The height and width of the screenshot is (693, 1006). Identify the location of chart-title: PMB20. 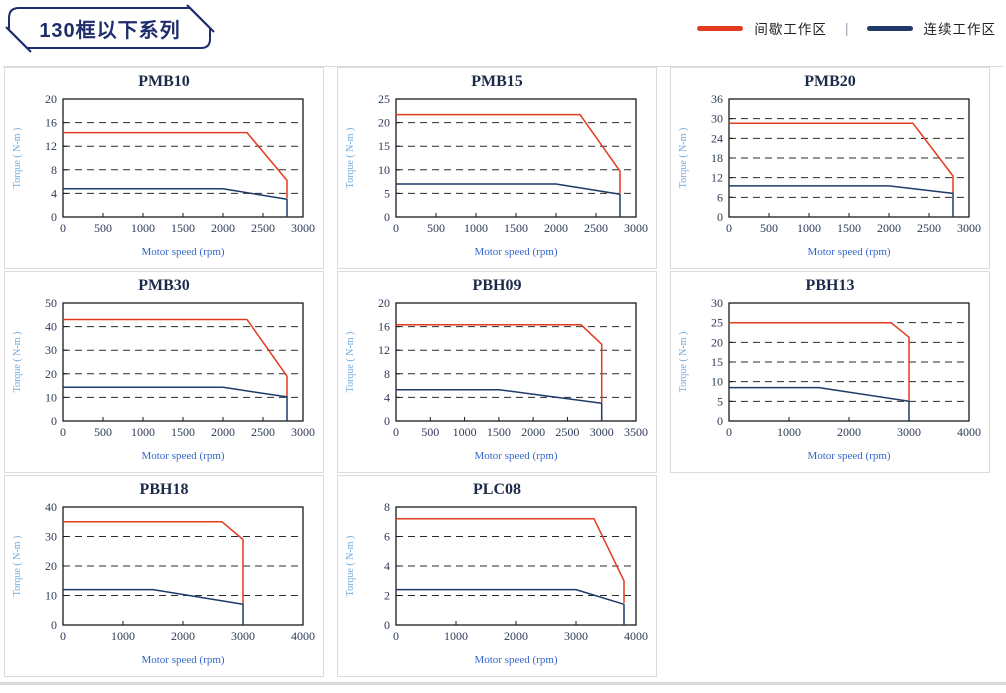
(830, 81).